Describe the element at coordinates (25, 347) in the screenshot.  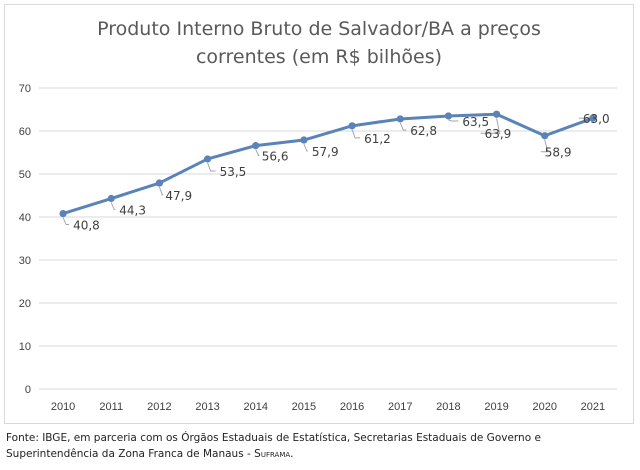
I see `y-tick-label: 10` at that location.